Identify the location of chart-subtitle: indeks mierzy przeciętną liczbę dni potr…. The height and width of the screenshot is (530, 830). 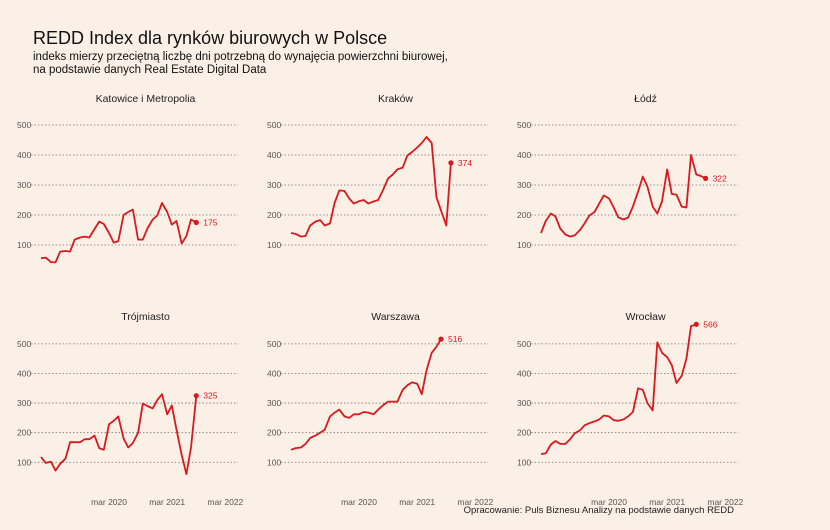
(293, 63).